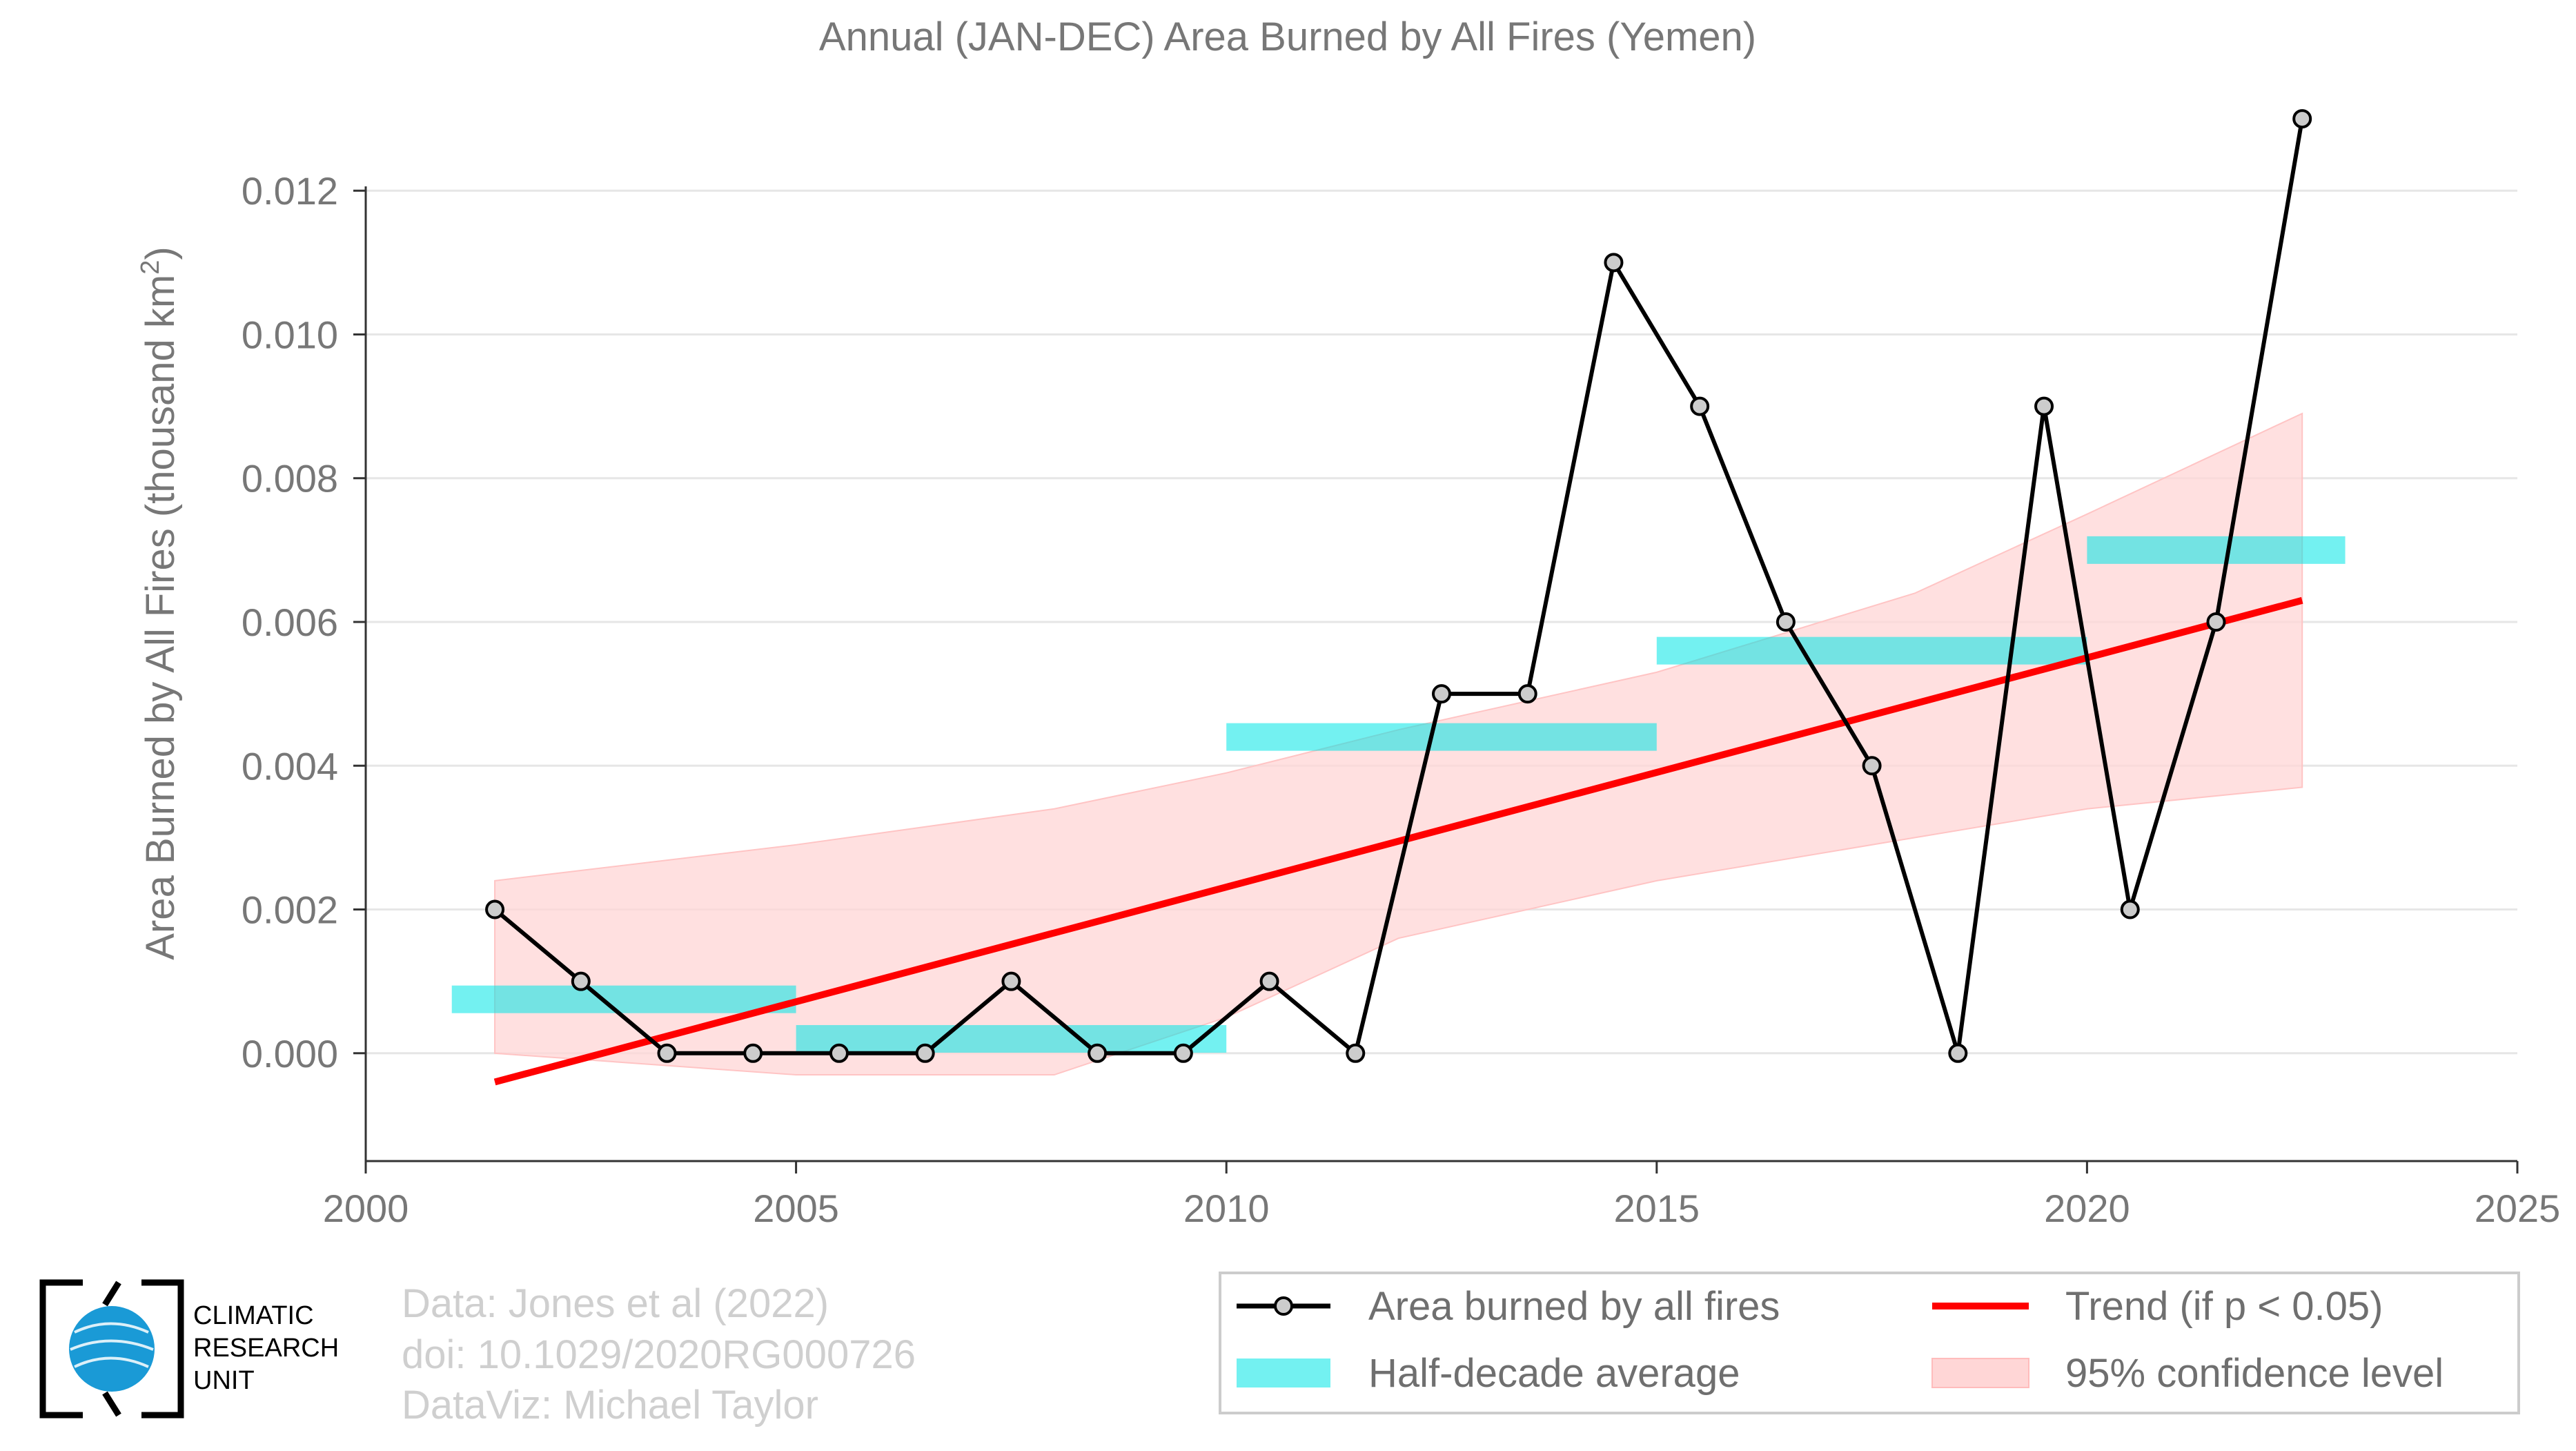 Image resolution: width=2576 pixels, height=1451 pixels. I want to click on y-tick-label: 0.008, so click(290, 479).